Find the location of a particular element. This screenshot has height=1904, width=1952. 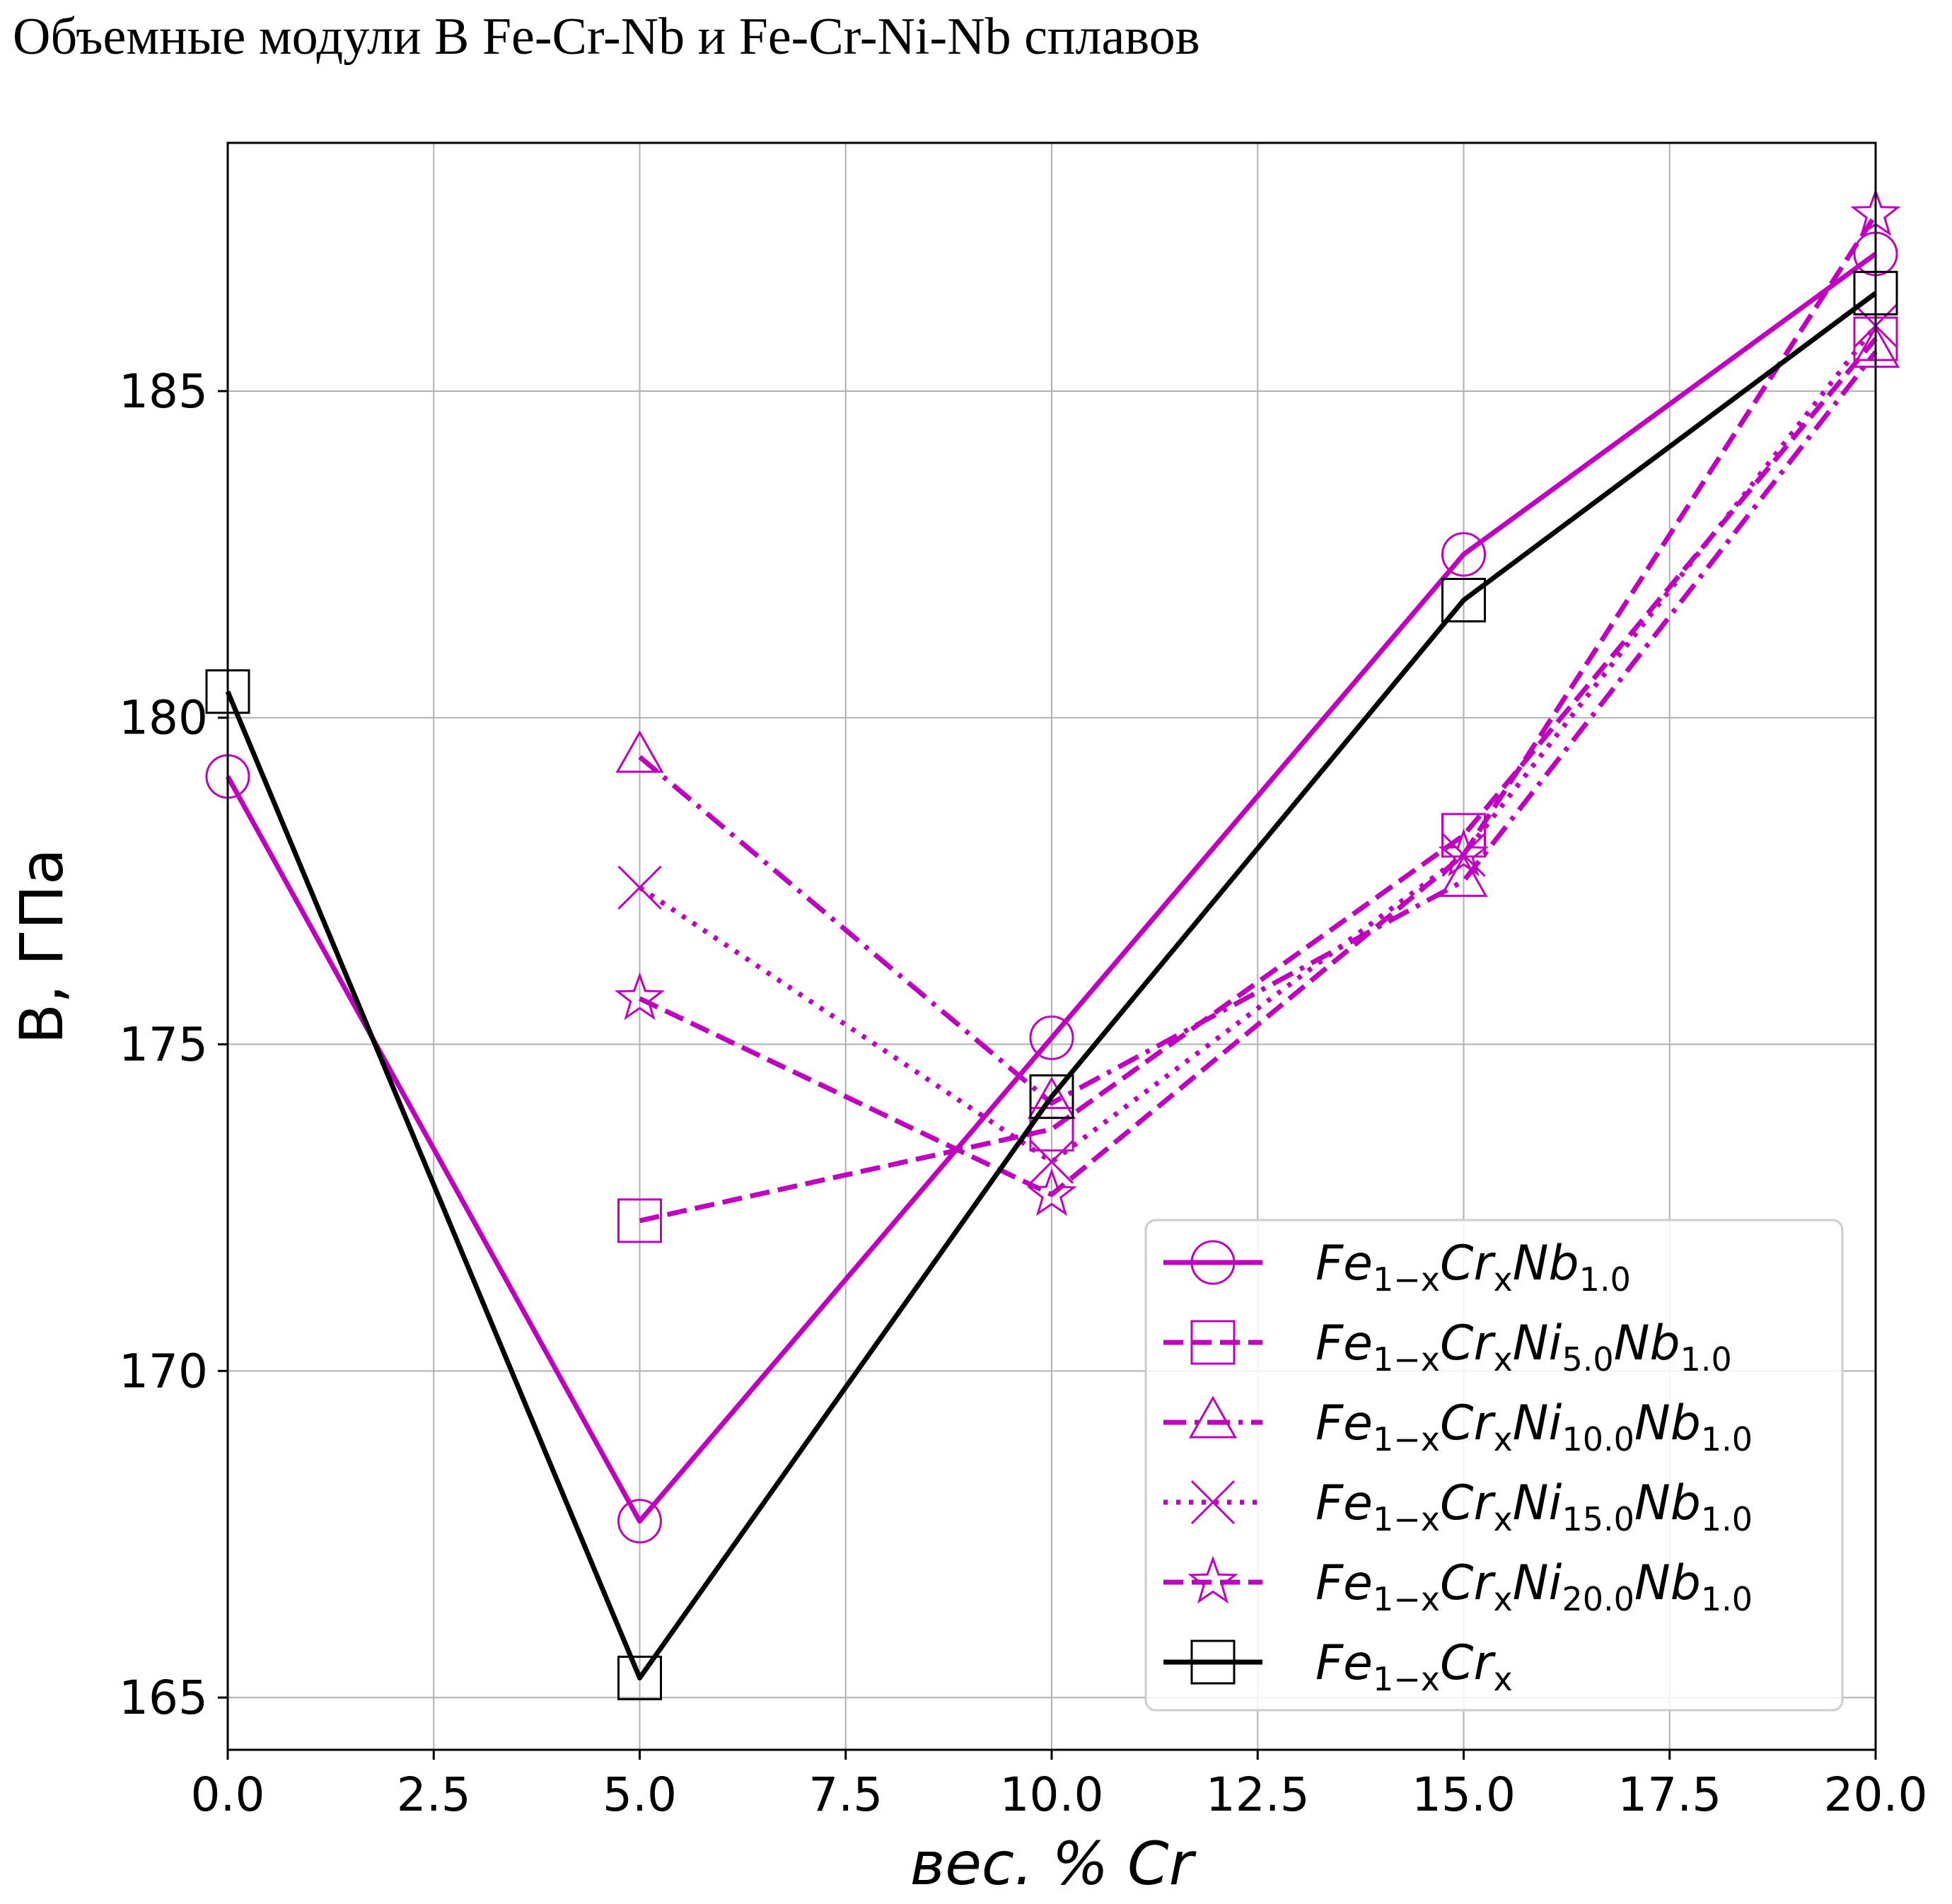

y-tick-label: 180 is located at coordinates (163, 718).